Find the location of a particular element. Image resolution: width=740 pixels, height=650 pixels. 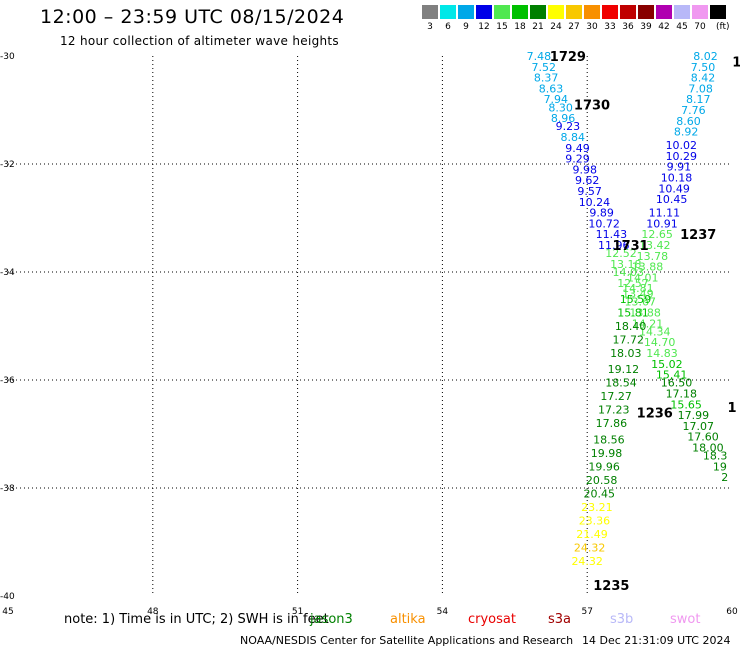

color-scale-label: 42 is located at coordinates (664, 27).